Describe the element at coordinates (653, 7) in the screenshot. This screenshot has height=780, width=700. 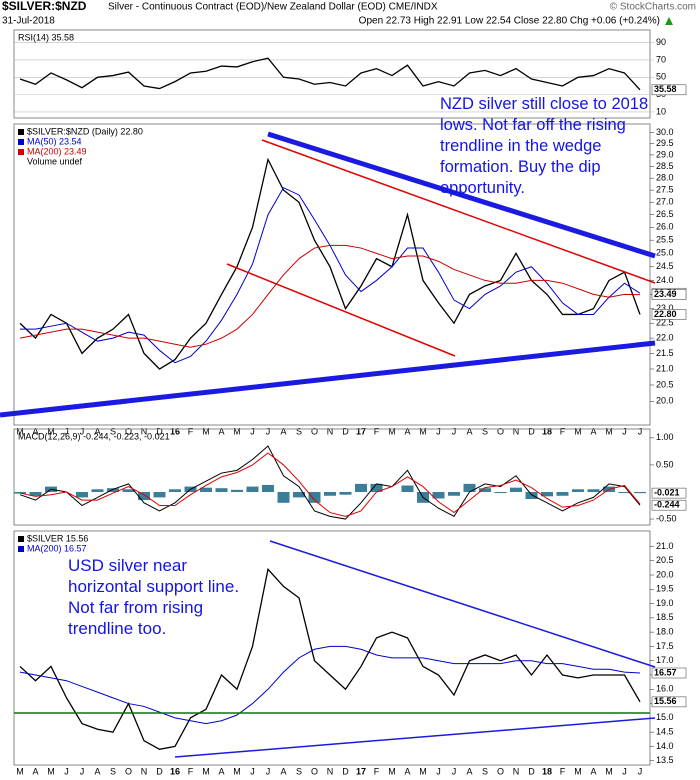
I see `source: © StockCharts.com` at that location.